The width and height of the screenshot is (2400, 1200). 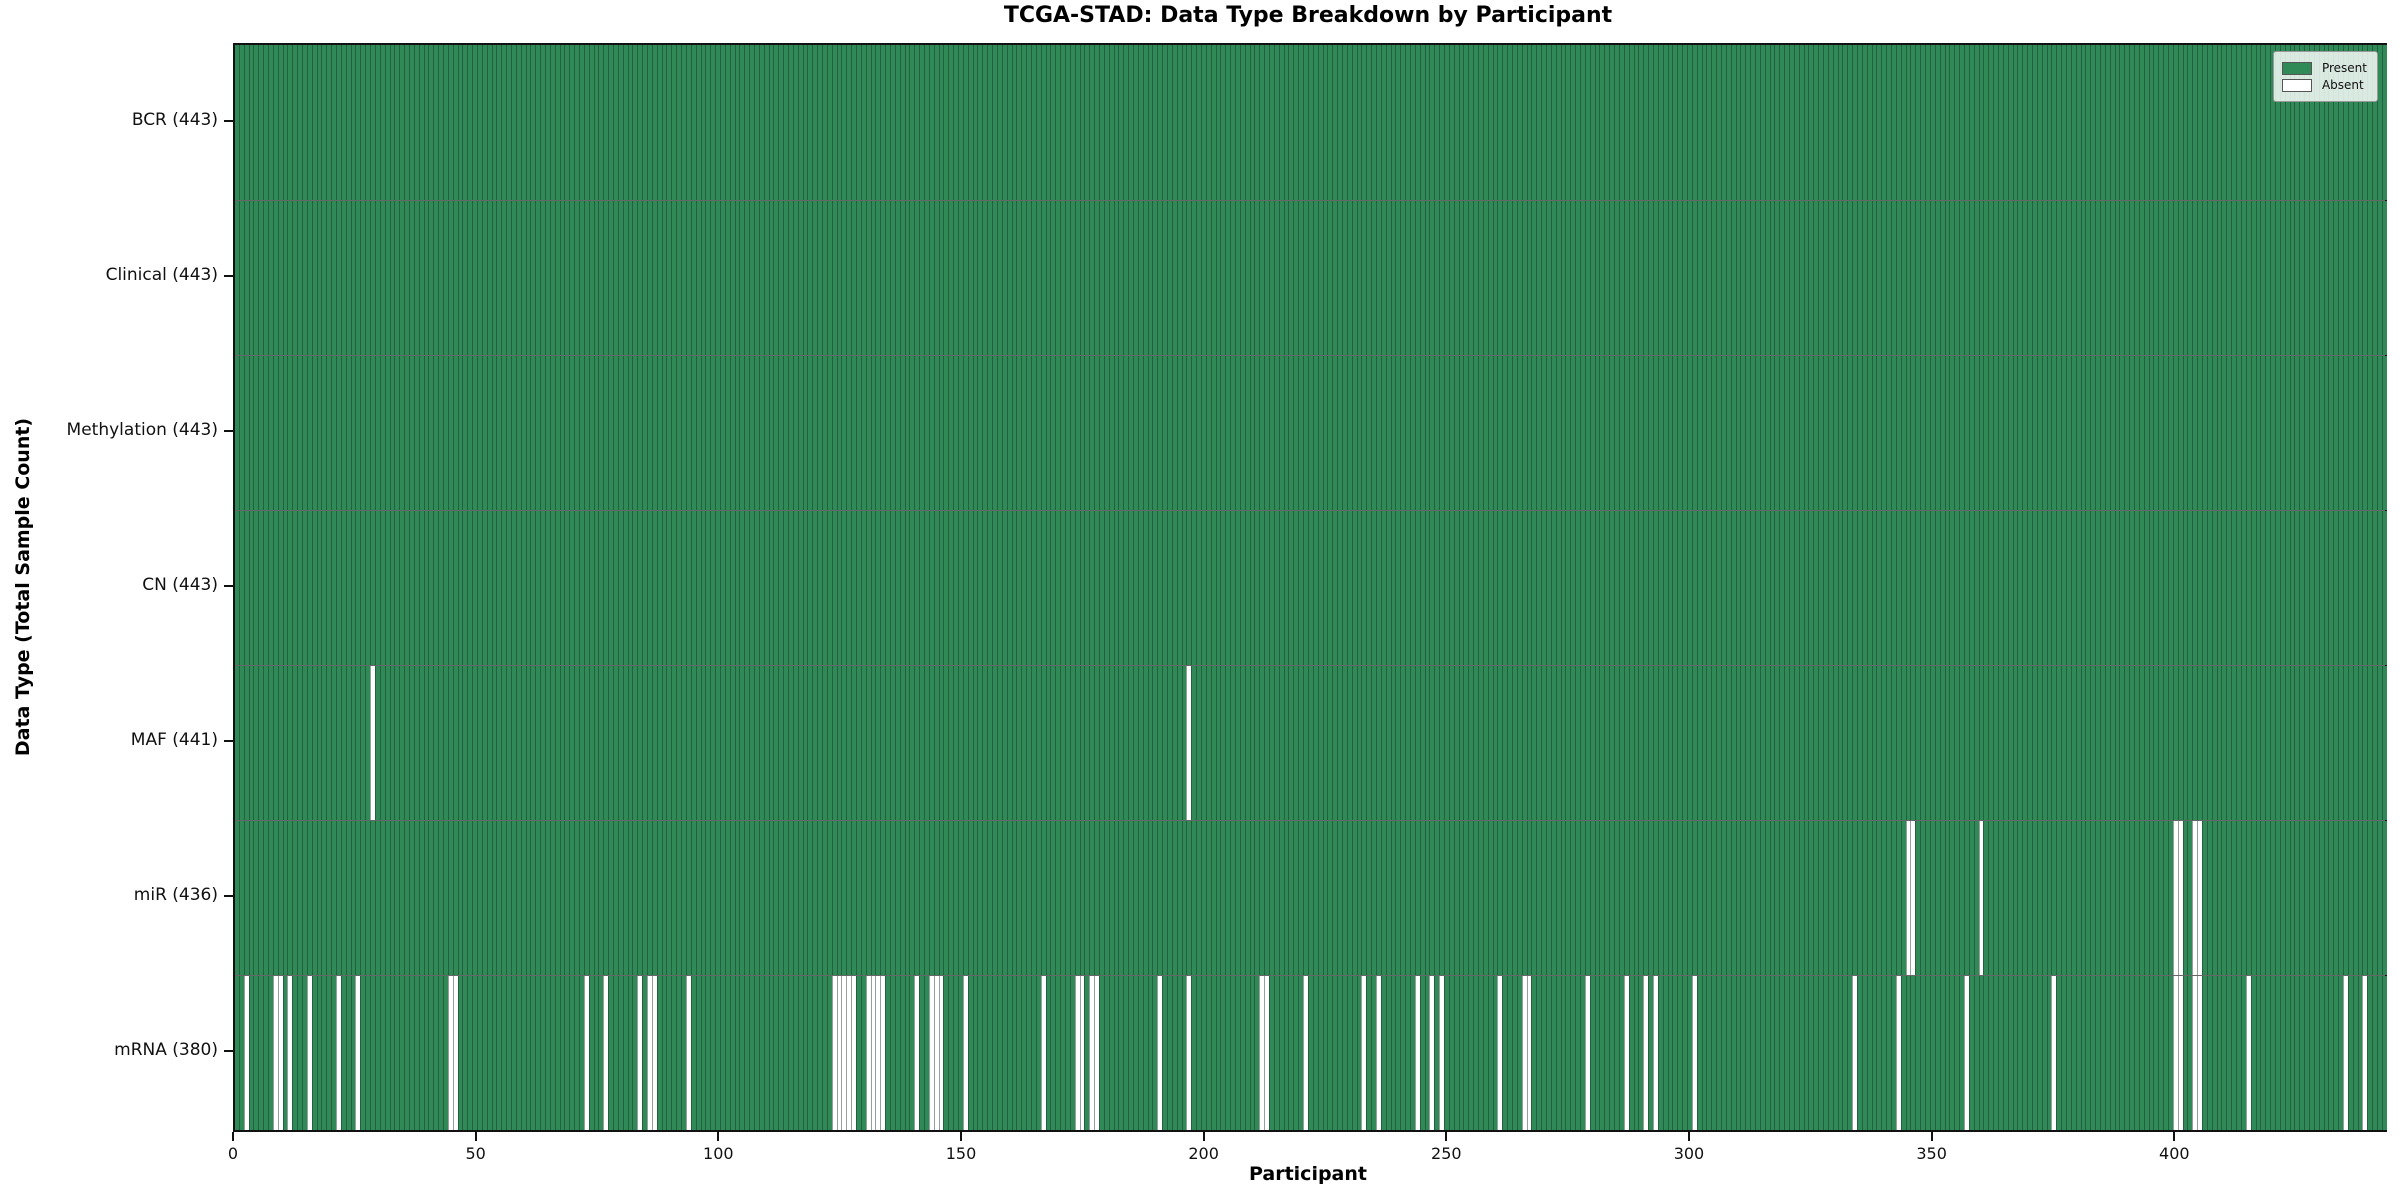 What do you see at coordinates (174, 740) in the screenshot?
I see `y-tick-label-MAF: MAF (441)` at bounding box center [174, 740].